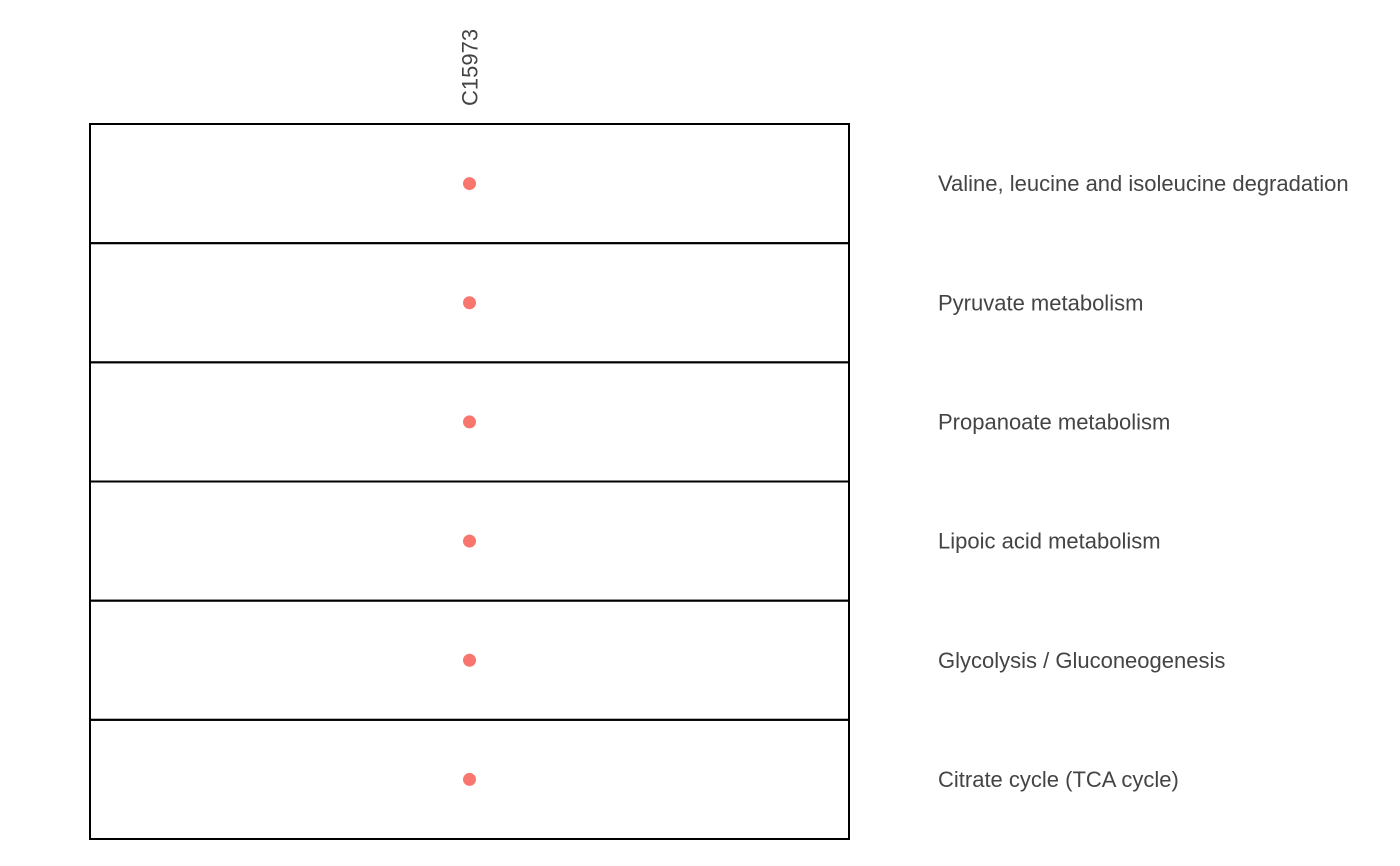 The height and width of the screenshot is (866, 1400). I want to click on row-panel-citrate-cycle-tca-cycle, so click(469, 779).